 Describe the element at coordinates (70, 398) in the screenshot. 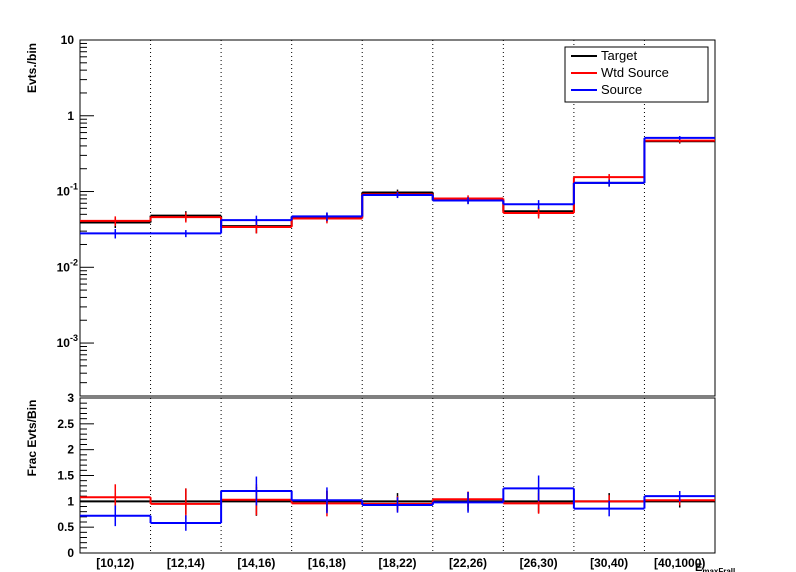

I see `bottom-y-tick-label: 3` at that location.